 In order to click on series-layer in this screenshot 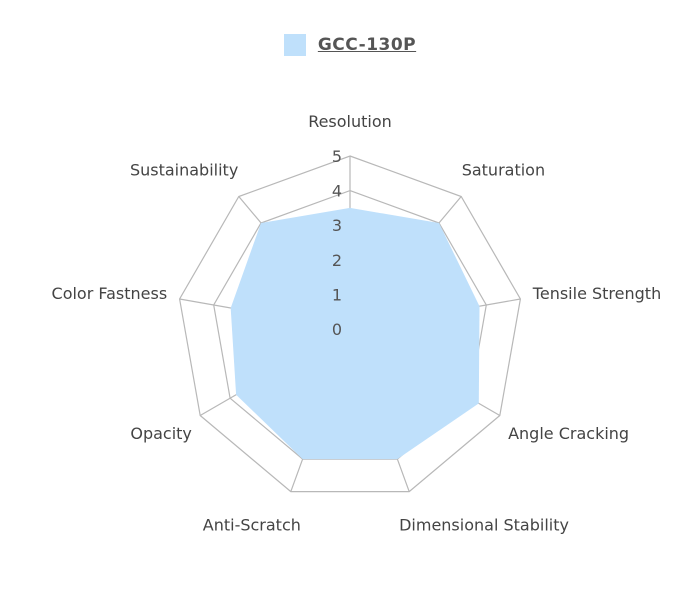, I will do `click(355, 333)`.